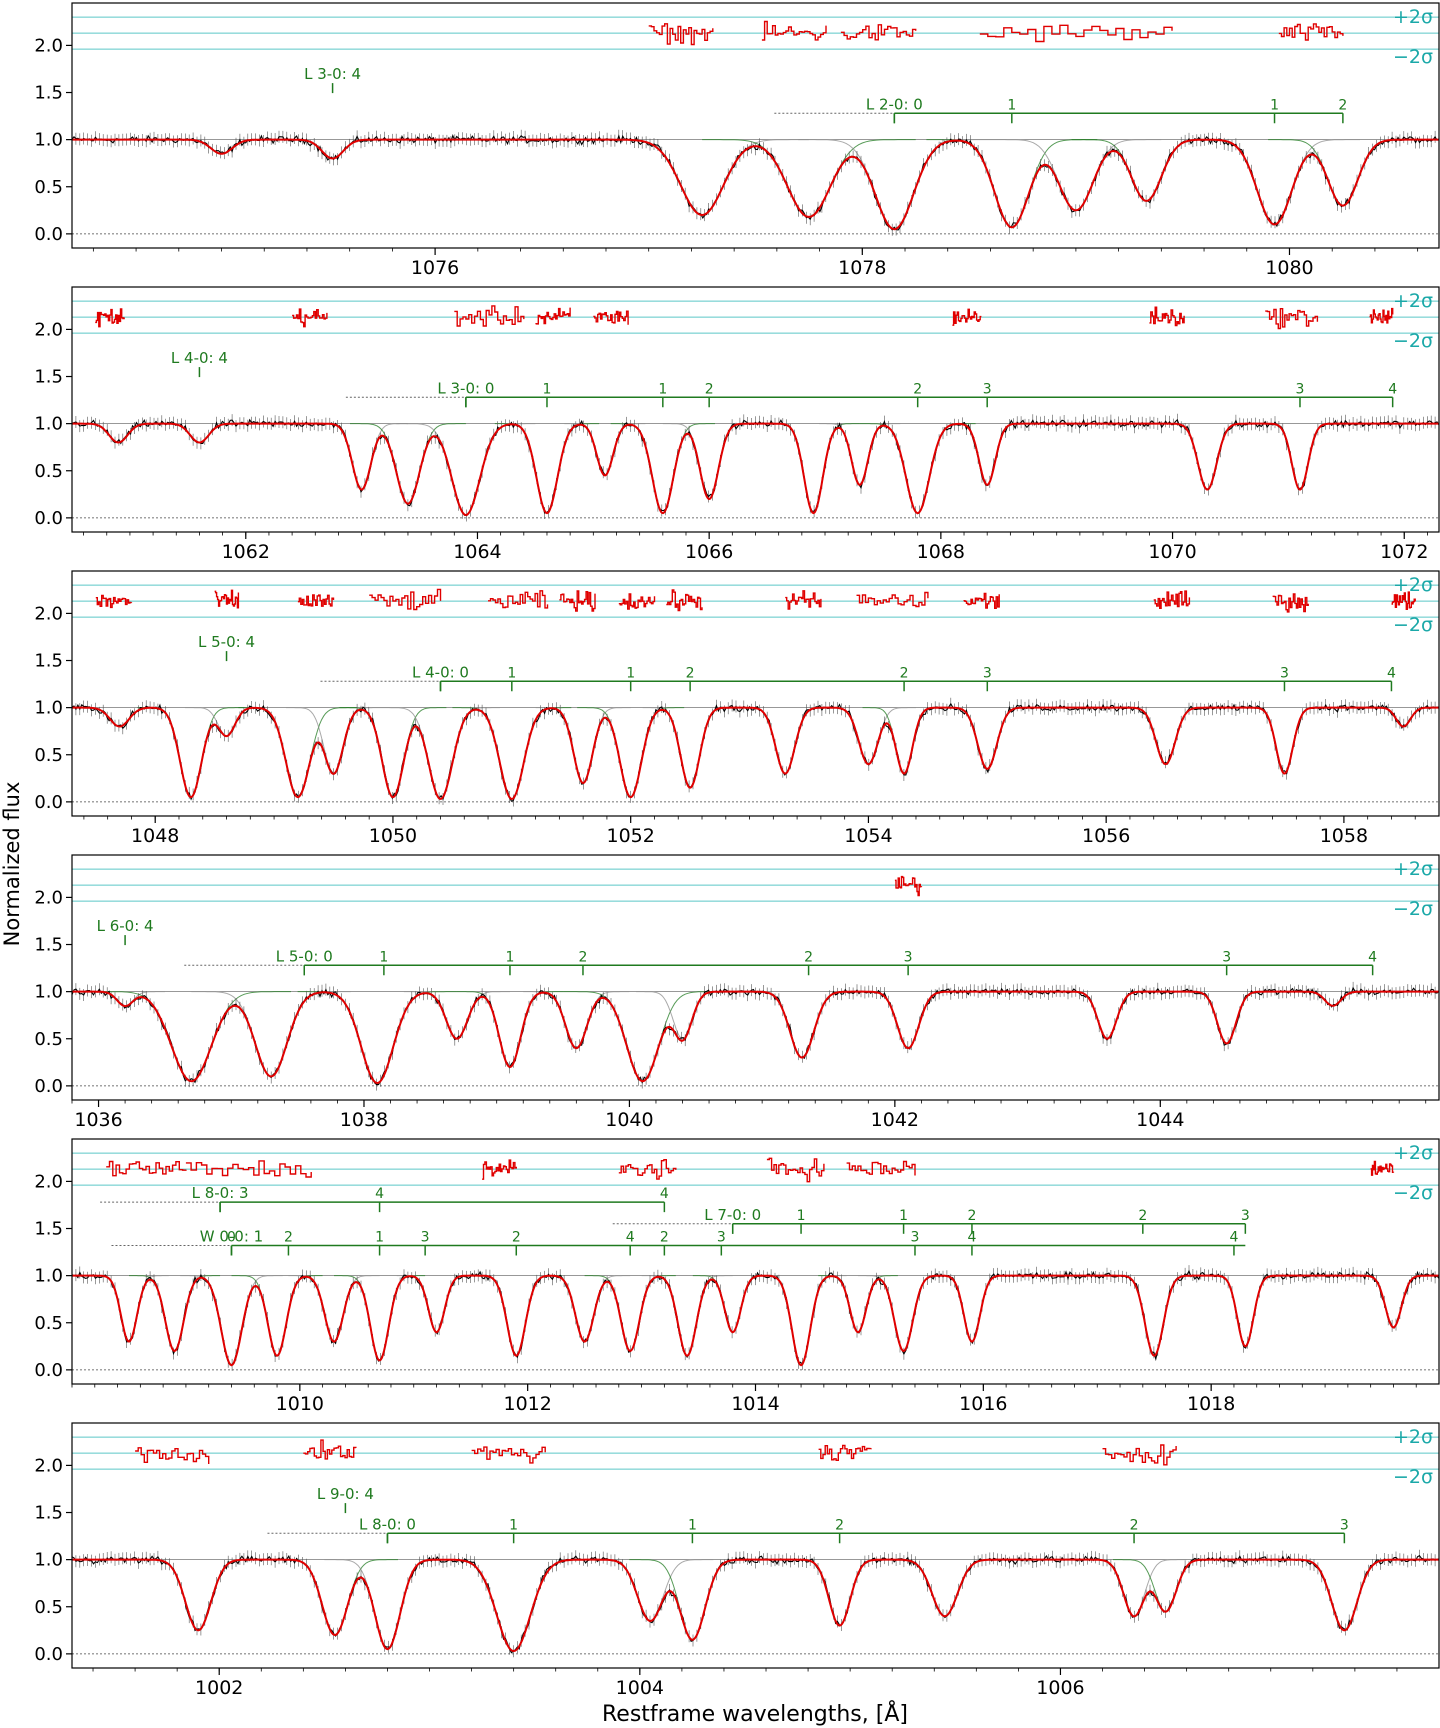 The image size is (1440, 1728). What do you see at coordinates (226, 642) in the screenshot?
I see `line-label-0: L 5-0: 4` at bounding box center [226, 642].